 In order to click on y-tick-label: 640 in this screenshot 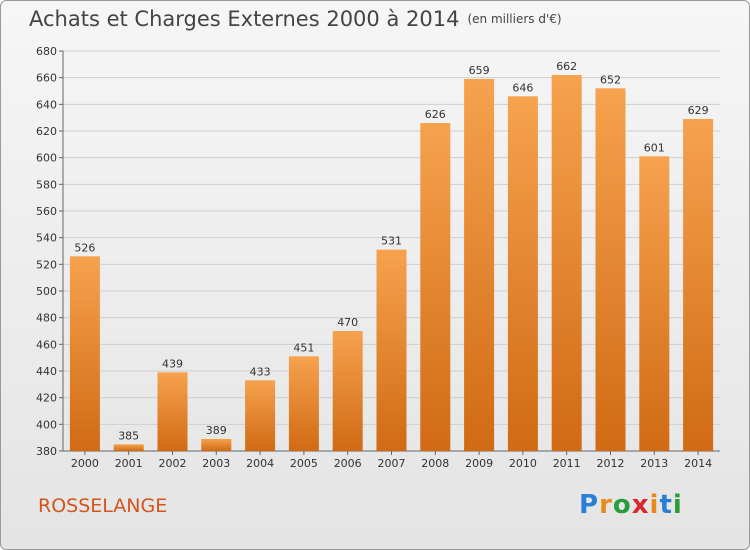, I will do `click(46, 104)`.